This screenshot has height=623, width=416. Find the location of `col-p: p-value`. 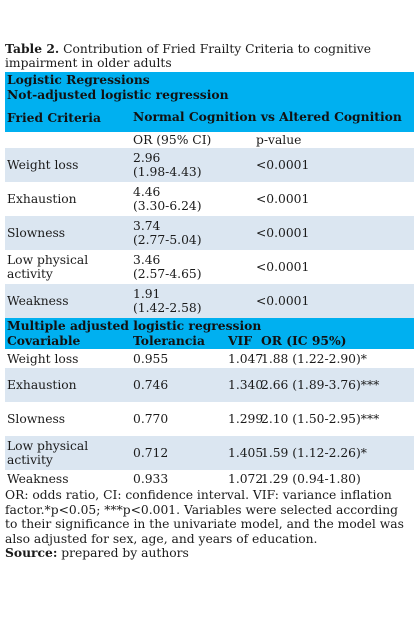

col-p: p-value is located at coordinates (279, 140).